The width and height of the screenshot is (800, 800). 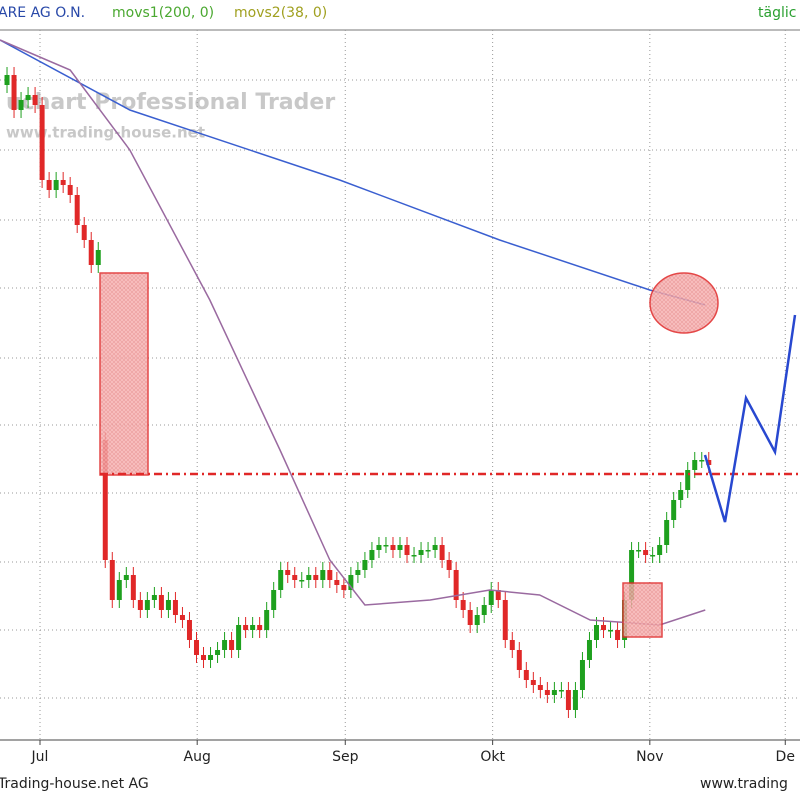 What do you see at coordinates (777, 13) in the screenshot?
I see `interval-label: täglic` at bounding box center [777, 13].